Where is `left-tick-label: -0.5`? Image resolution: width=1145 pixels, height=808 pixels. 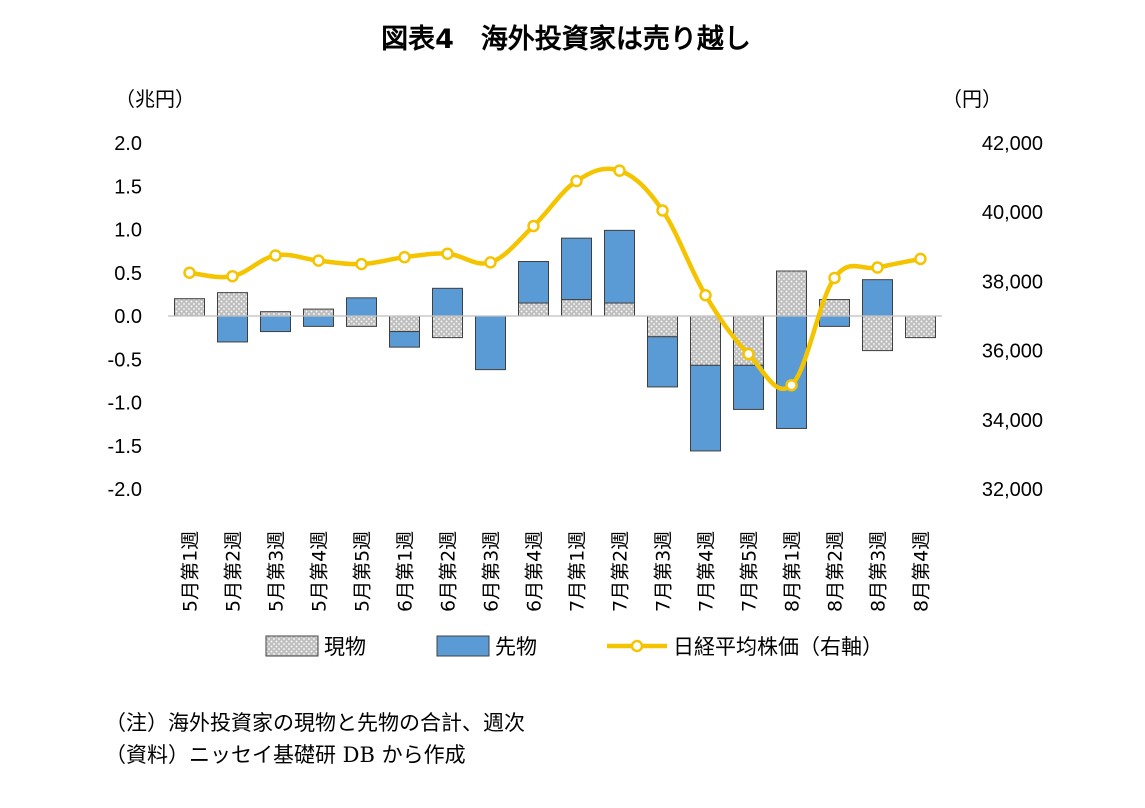
left-tick-label: -0.5 is located at coordinates (125, 360).